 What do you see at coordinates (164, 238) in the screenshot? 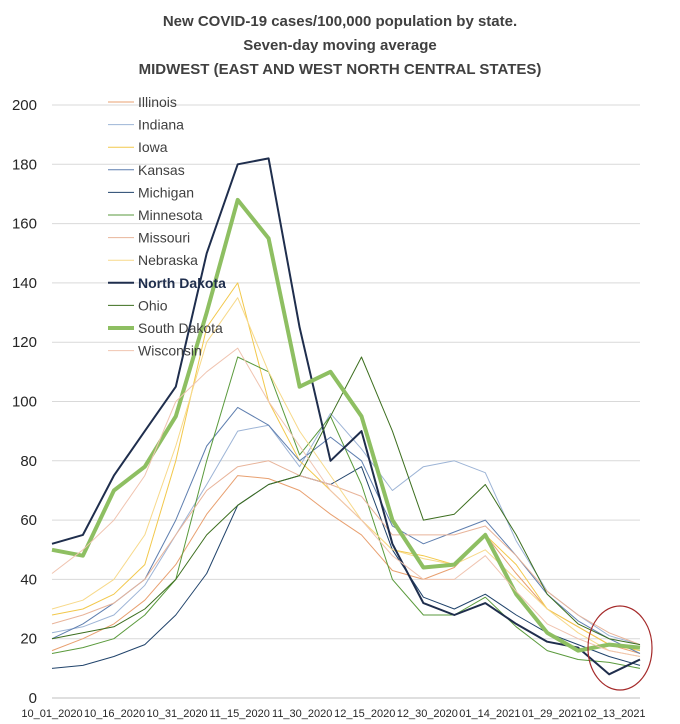
I see `legend-label: Missouri` at bounding box center [164, 238].